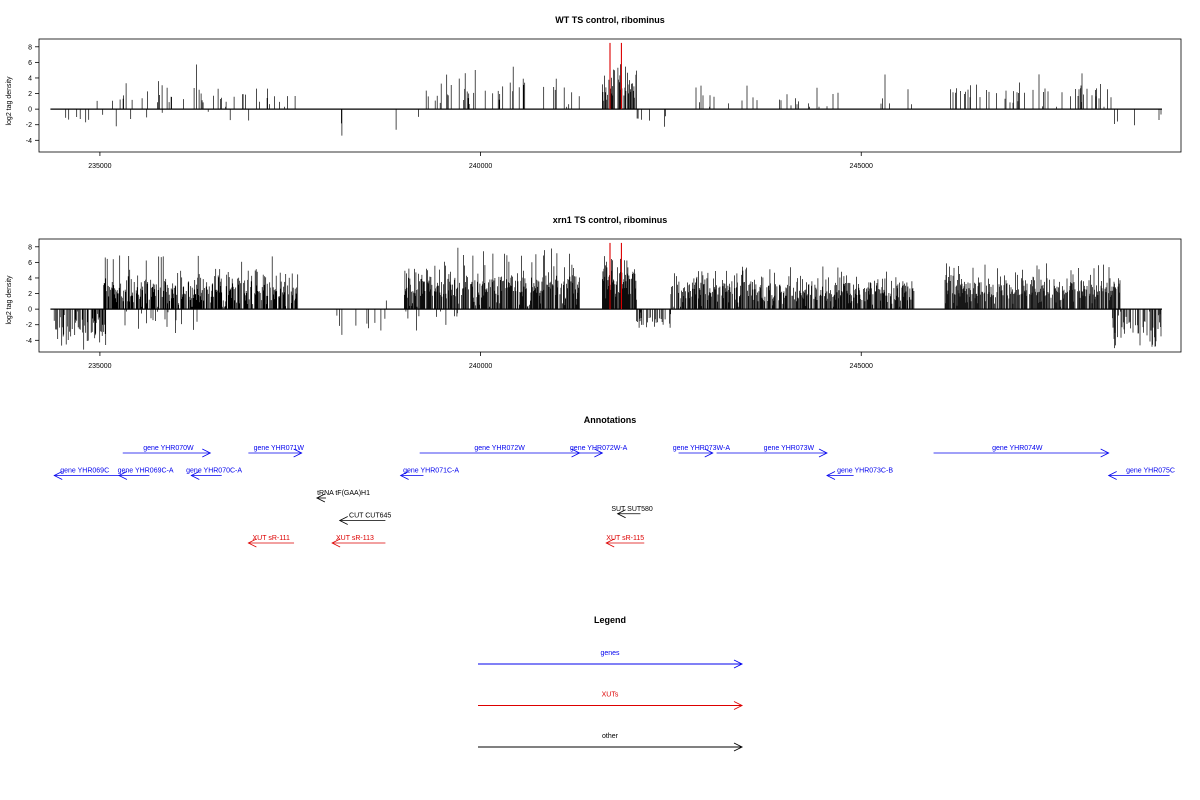  I want to click on wt-highlight-lines, so click(615, 76).